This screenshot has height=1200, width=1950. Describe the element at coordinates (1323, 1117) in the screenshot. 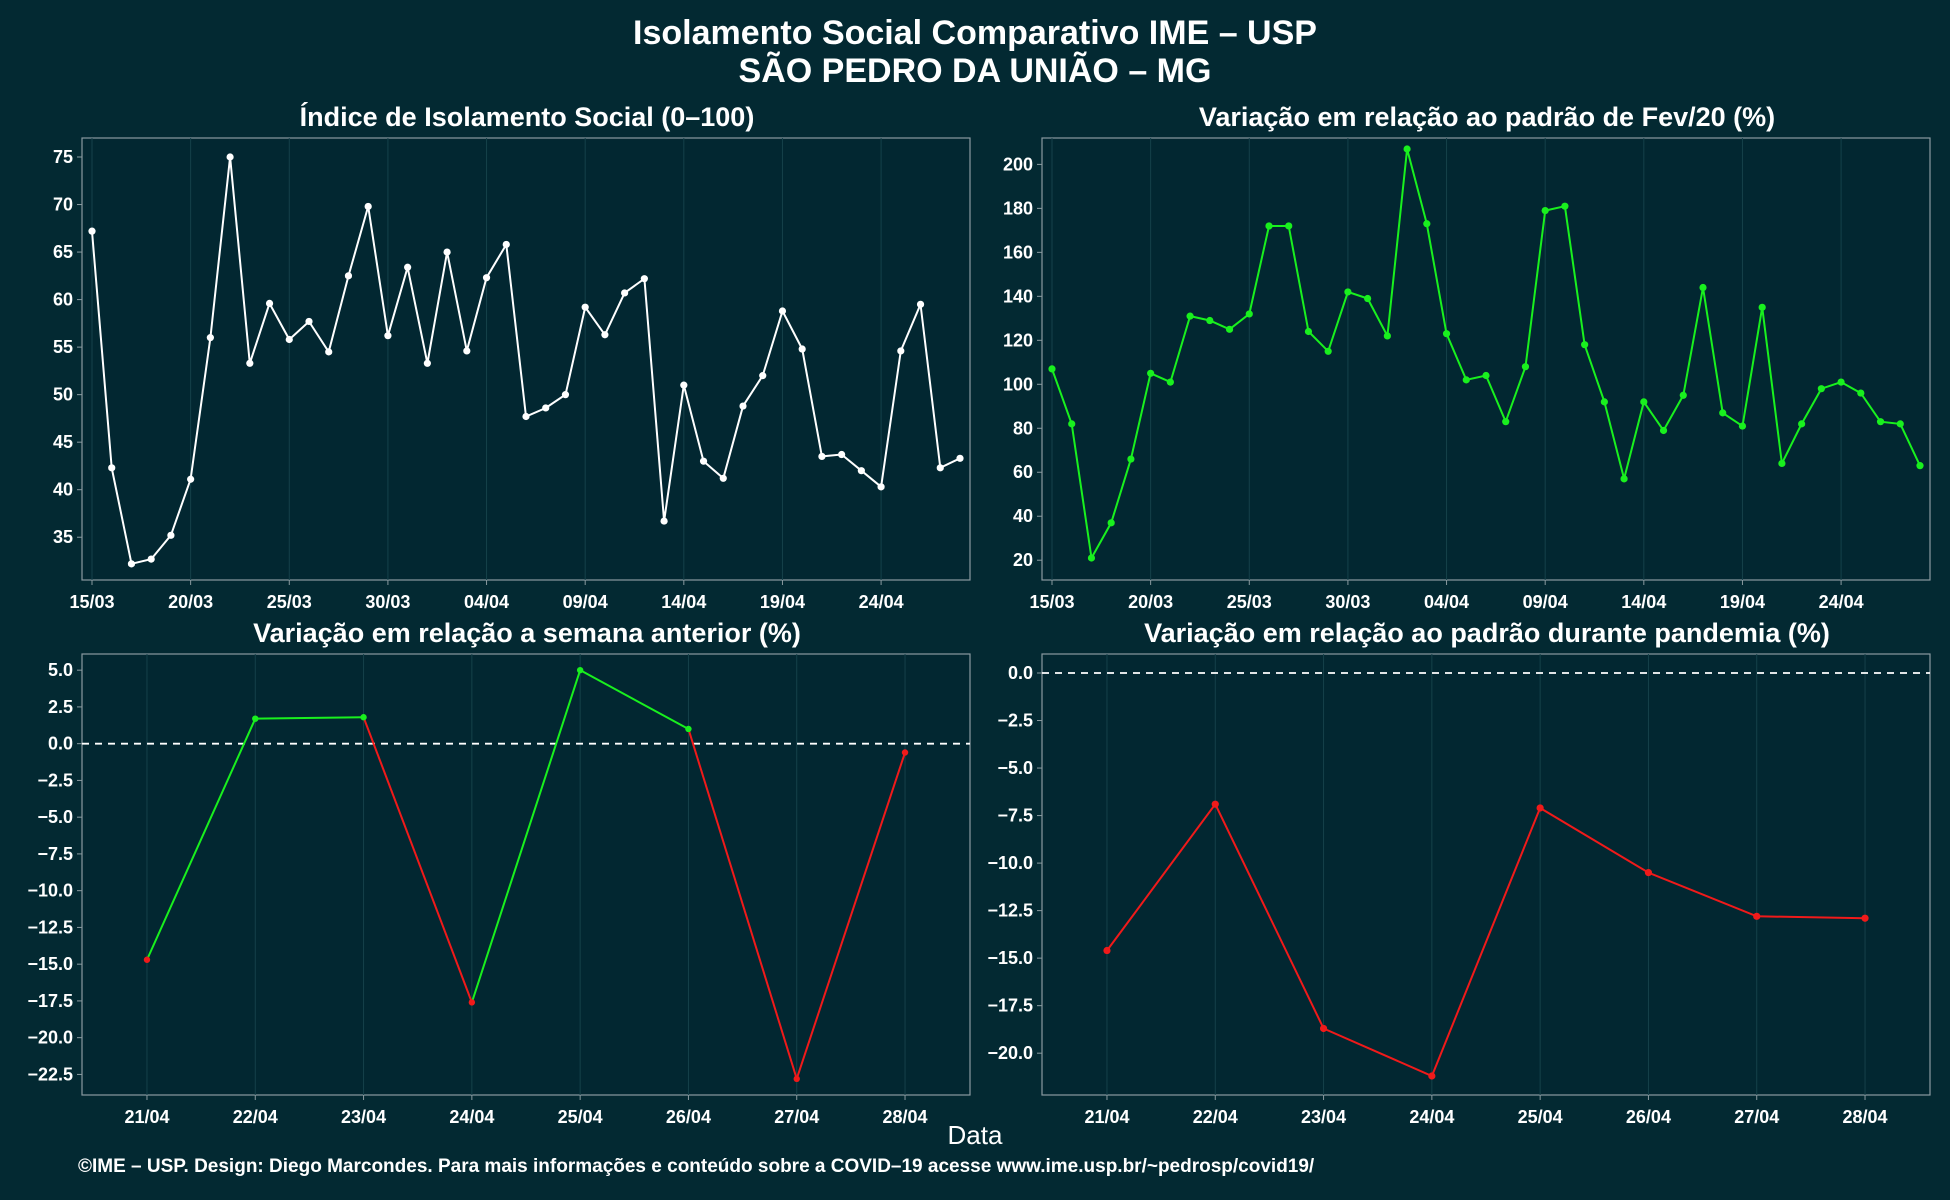

I see `x-tick-label: 23/04` at that location.